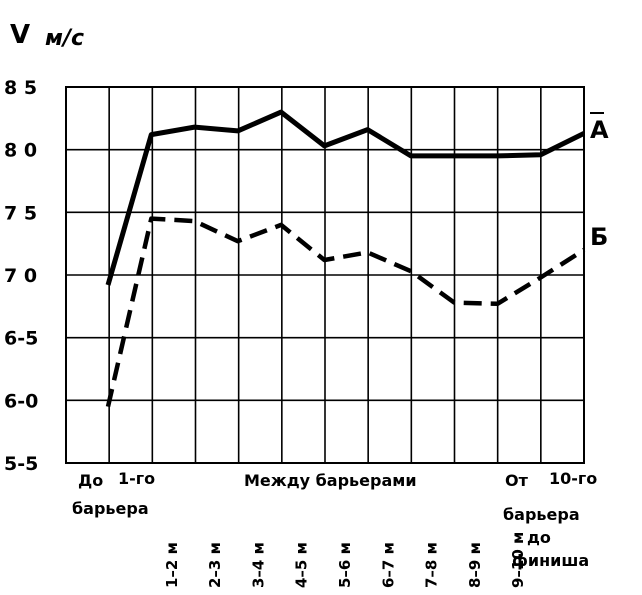  I want to click on x-label-between: Между барьерами, so click(330, 480).